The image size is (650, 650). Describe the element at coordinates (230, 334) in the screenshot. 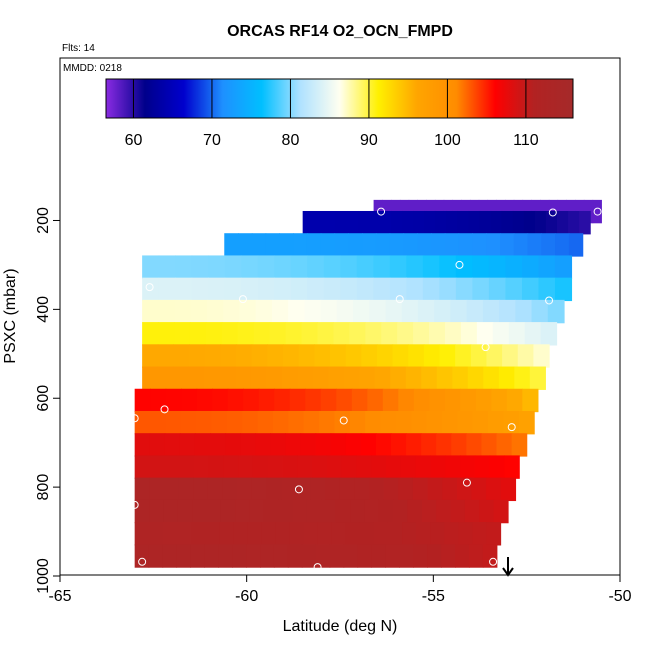

I see `heatmap-cell-r6-c5` at that location.